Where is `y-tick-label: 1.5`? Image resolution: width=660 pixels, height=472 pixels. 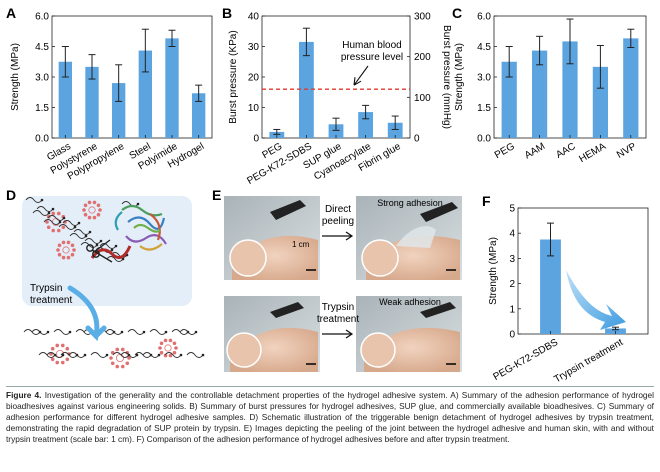 y-tick-label: 1.5 is located at coordinates (484, 108).